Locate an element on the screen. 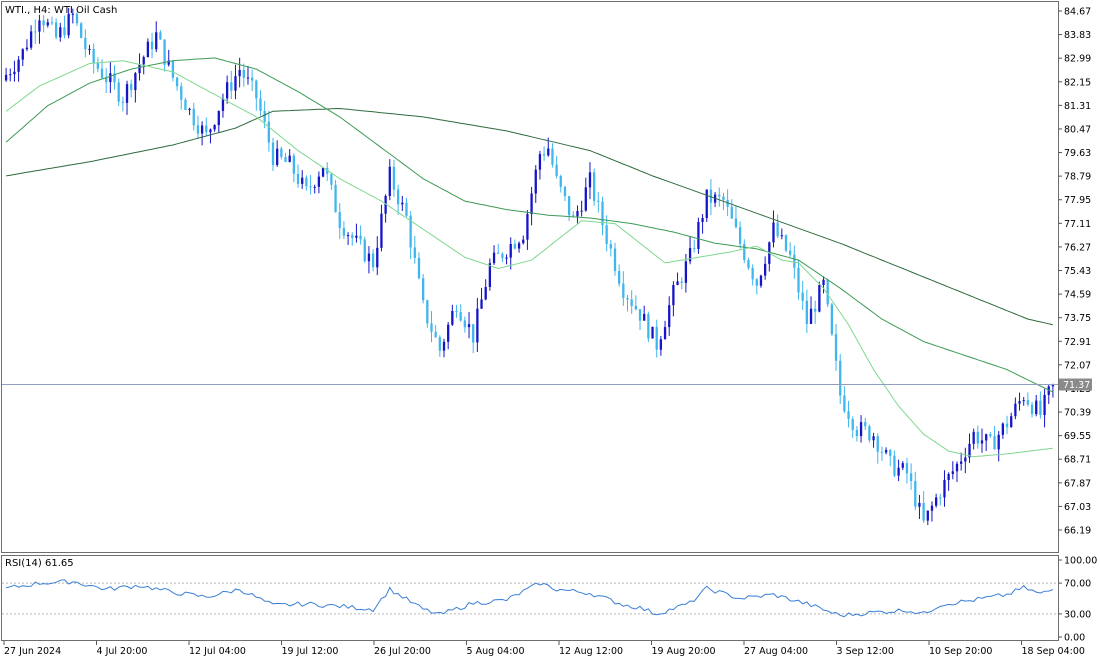  price-tick-label: 82.99 is located at coordinates (1077, 59).